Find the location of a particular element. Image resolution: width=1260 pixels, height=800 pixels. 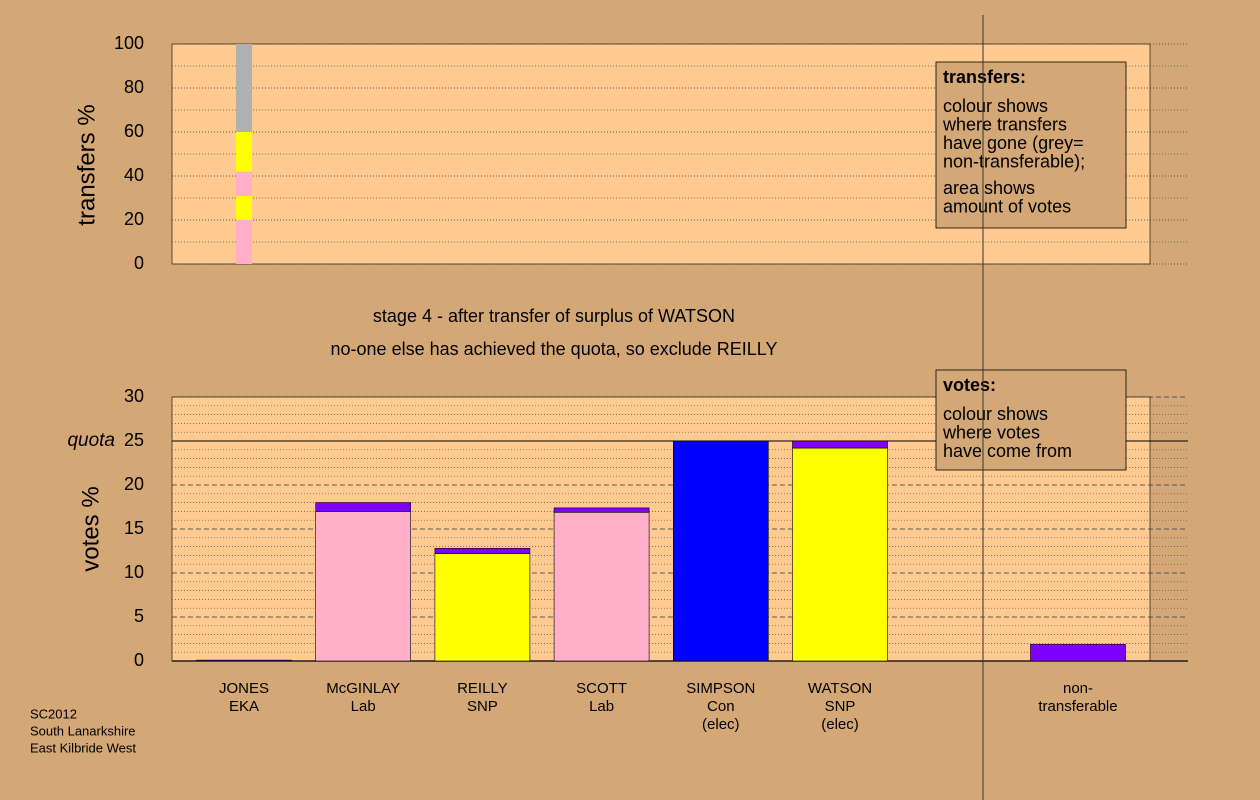

x-tick-label: non- is located at coordinates (1078, 688).